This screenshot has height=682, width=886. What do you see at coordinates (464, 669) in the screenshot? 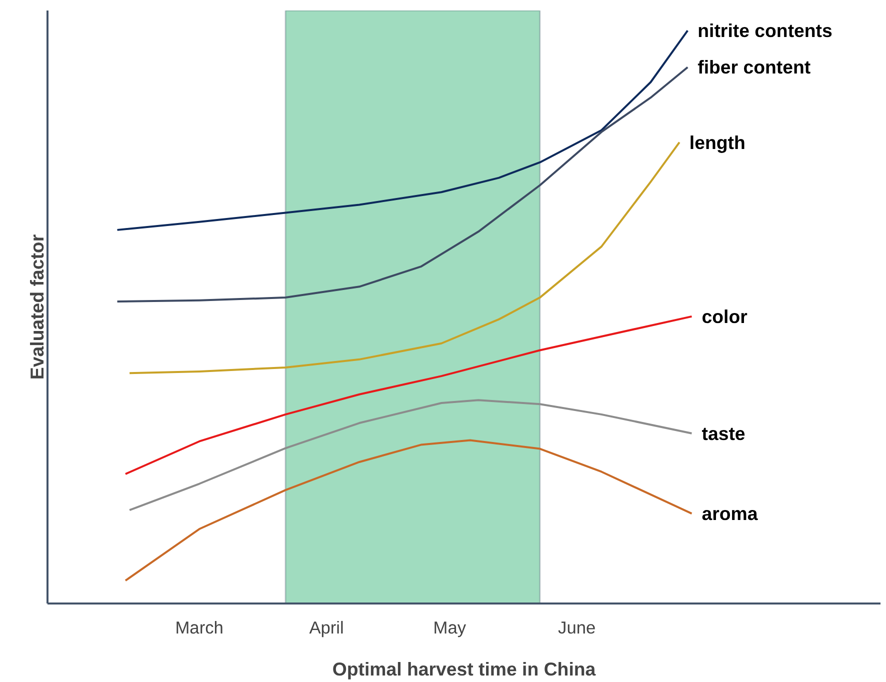
I see `x-axis-title: Optimal harvest time in China` at bounding box center [464, 669].